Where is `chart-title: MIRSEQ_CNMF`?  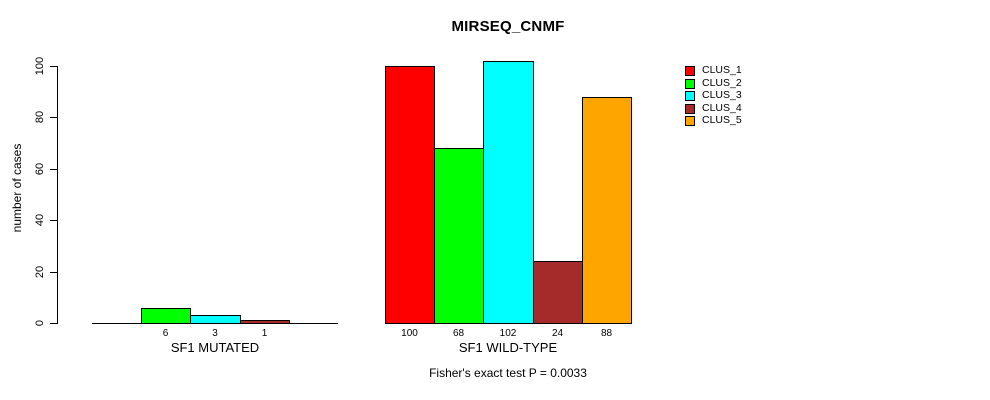
chart-title: MIRSEQ_CNMF is located at coordinates (508, 26).